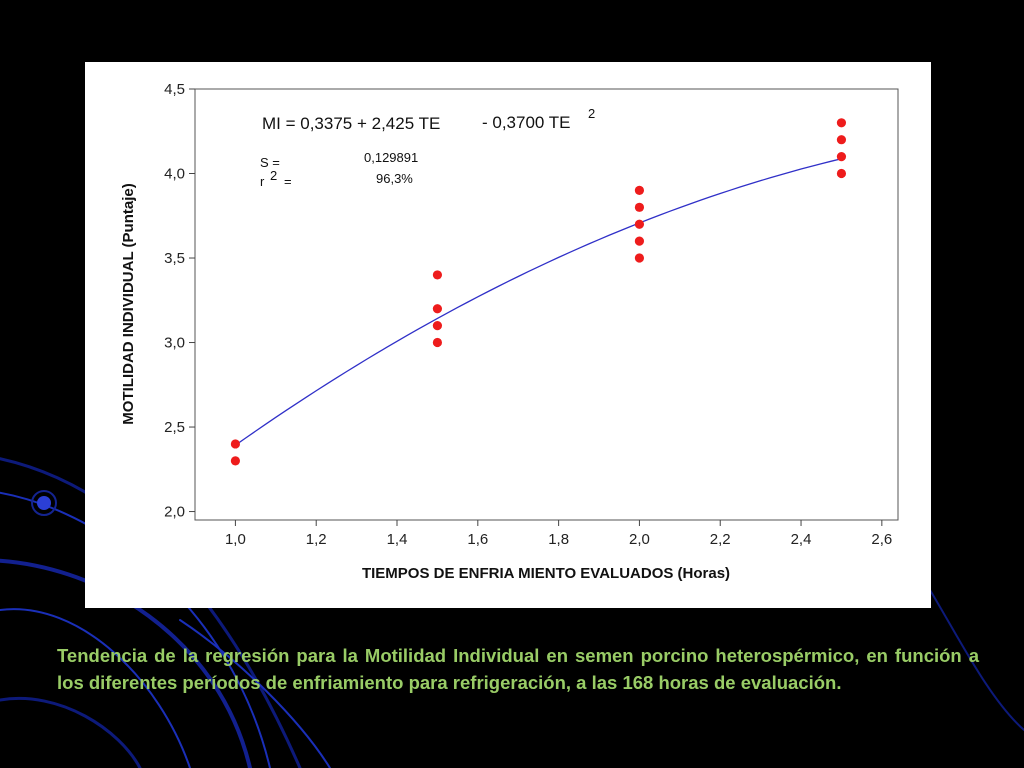 Image resolution: width=1024 pixels, height=768 pixels. Describe the element at coordinates (351, 123) in the screenshot. I see `equation-main: MI = 0,3375 + 2,425 TE` at that location.